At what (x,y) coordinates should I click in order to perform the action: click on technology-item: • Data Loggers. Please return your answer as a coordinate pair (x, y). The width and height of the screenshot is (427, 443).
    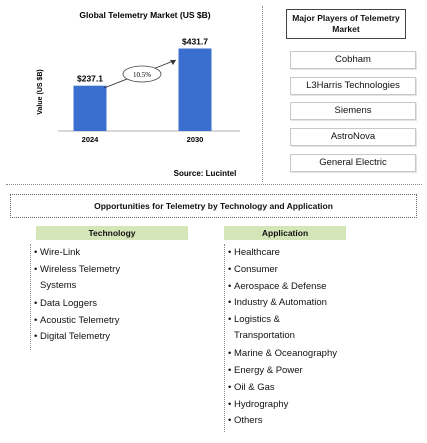
    Looking at the image, I should click on (66, 303).